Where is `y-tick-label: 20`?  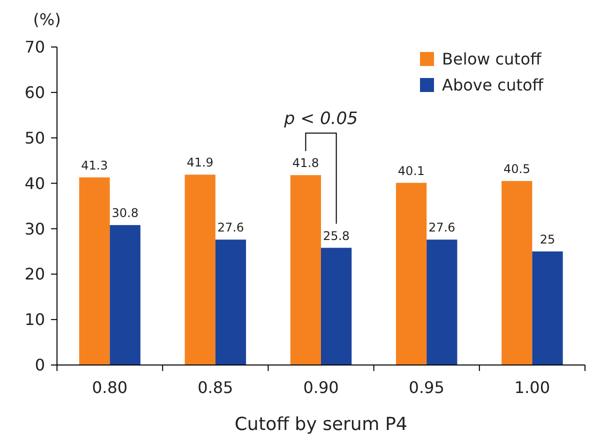
y-tick-label: 20 is located at coordinates (34, 274).